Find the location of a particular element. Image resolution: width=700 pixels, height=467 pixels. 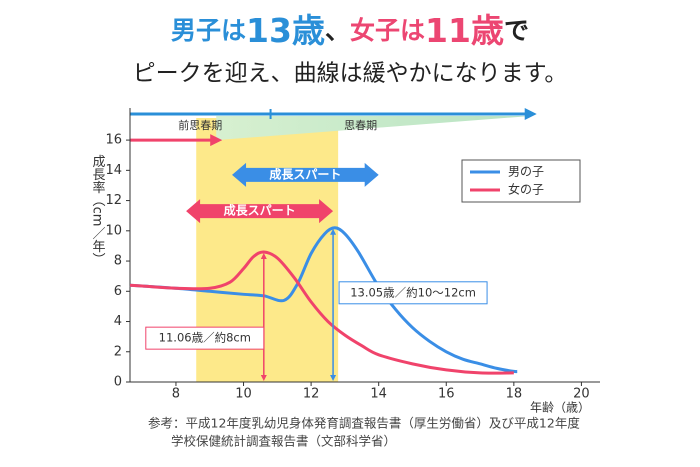

headline-part: 11歳 is located at coordinates (464, 30).